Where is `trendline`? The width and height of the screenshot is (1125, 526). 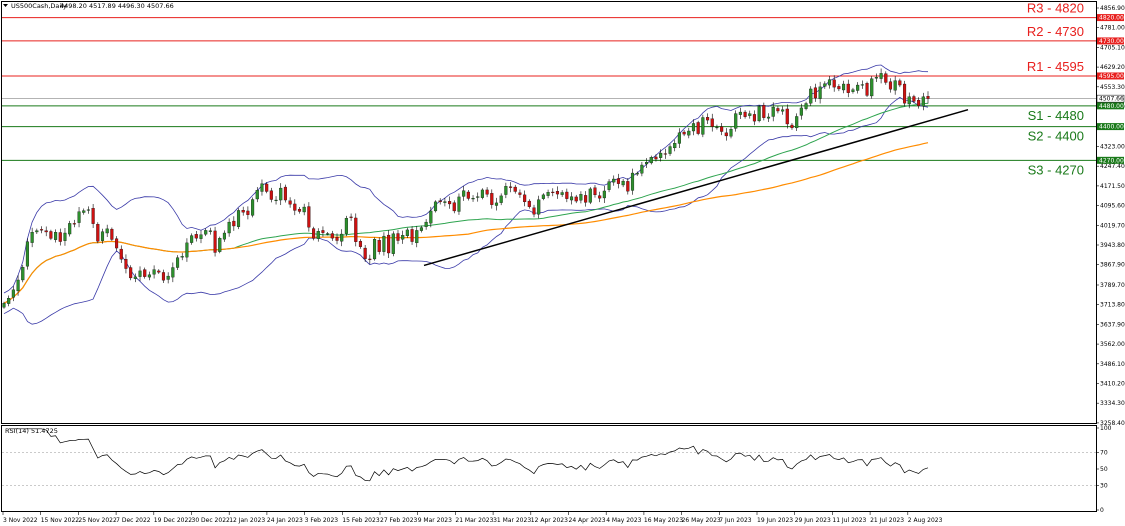 trendline is located at coordinates (696, 187).